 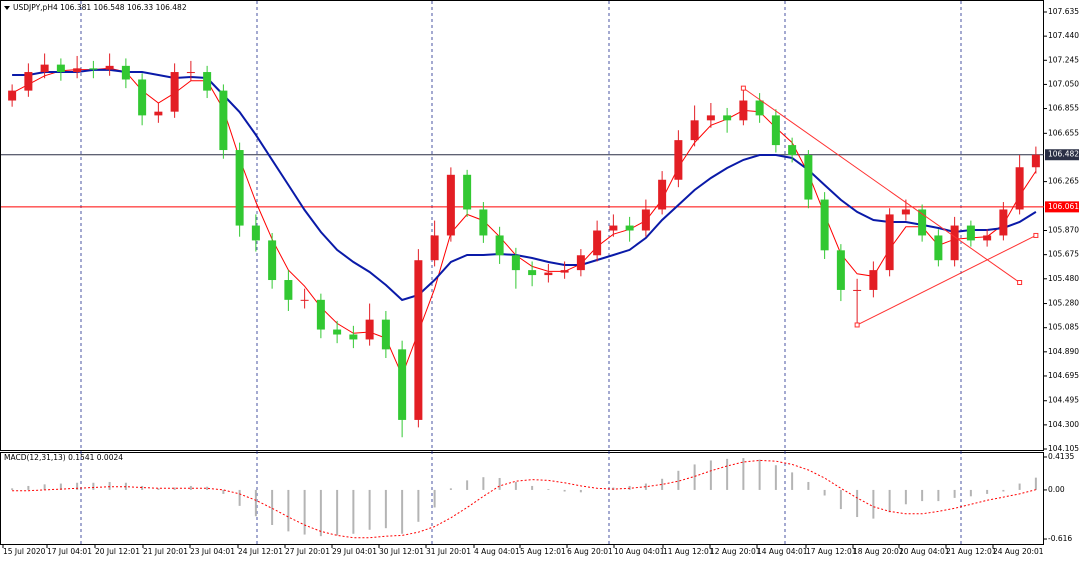 What do you see at coordinates (1060, 538) in the screenshot?
I see `macd-y-tick-label: -0.616` at bounding box center [1060, 538].